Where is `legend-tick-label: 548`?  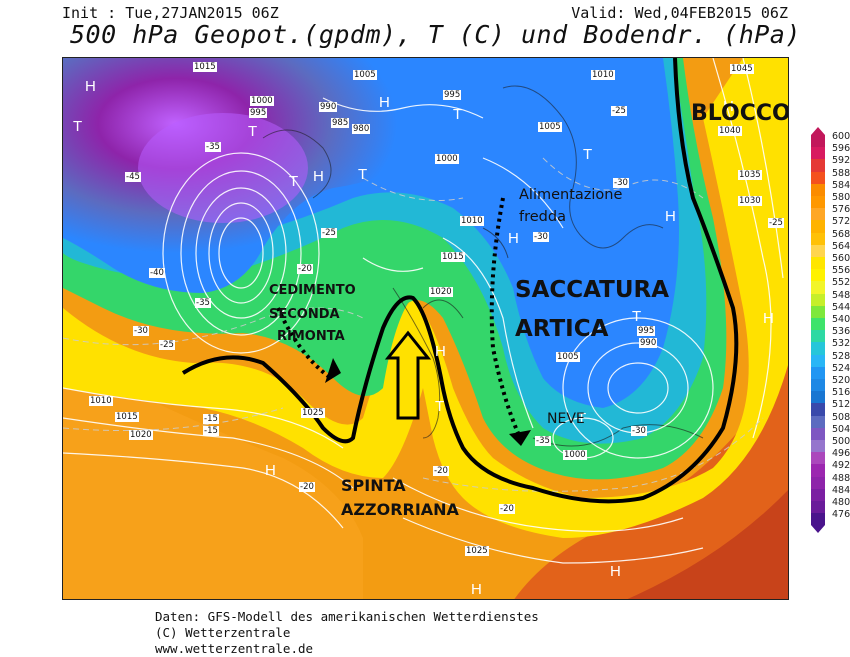 legend-tick-label: 548 is located at coordinates (841, 295).